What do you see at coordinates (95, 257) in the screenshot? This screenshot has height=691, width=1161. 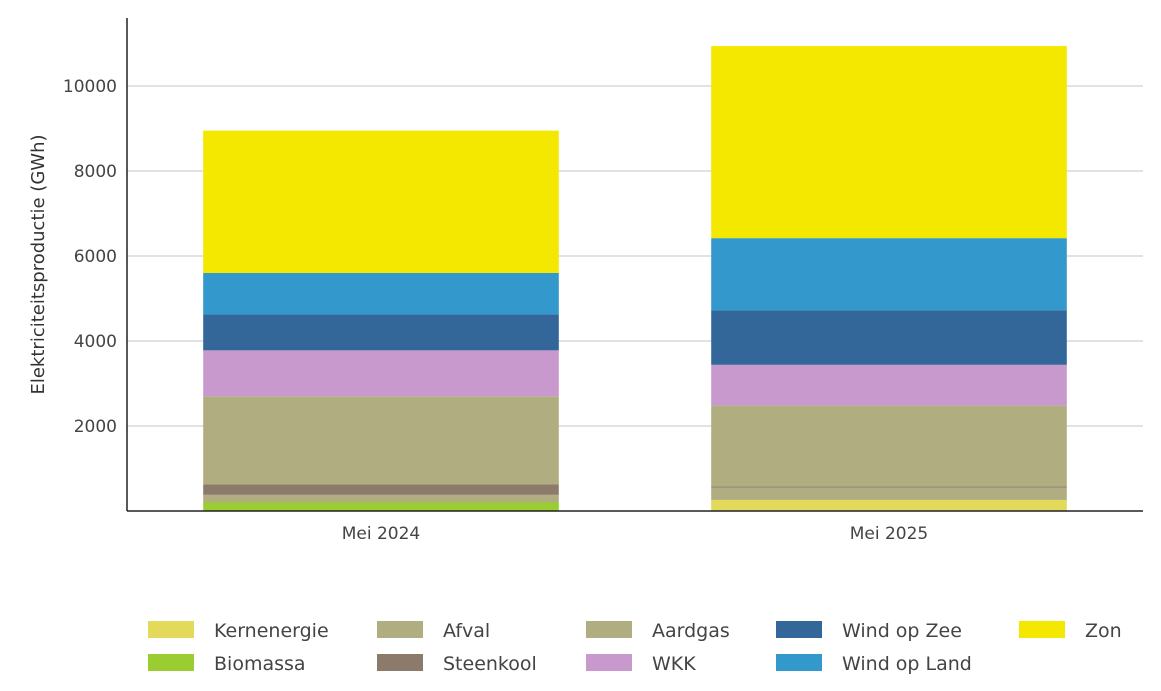 I see `y-tick-label: 6000` at bounding box center [95, 257].